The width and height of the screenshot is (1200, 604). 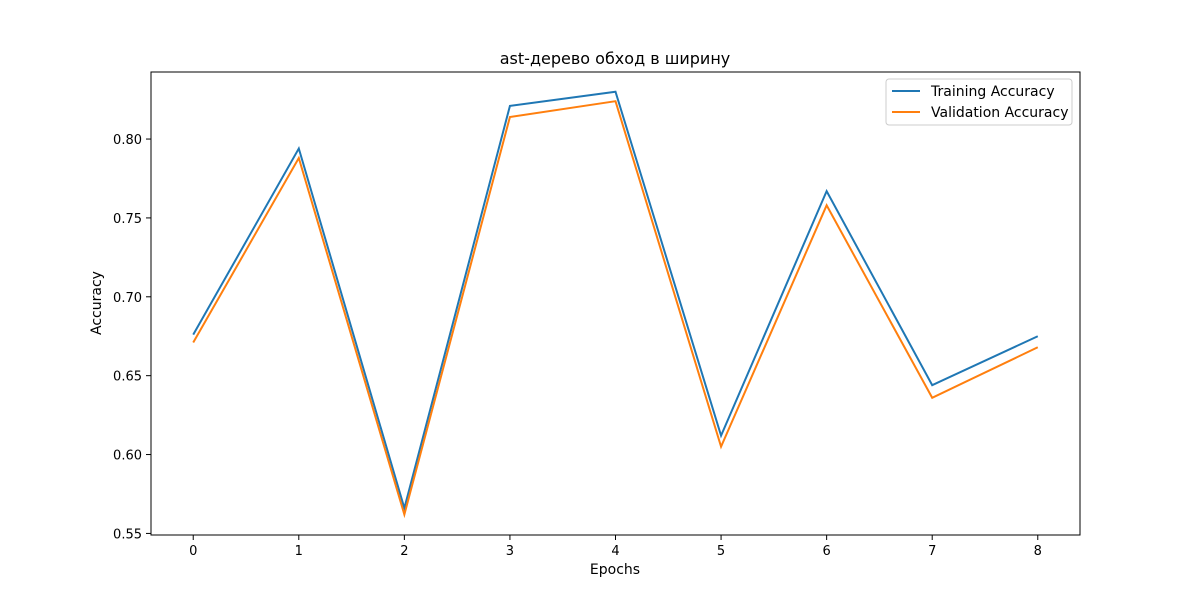 What do you see at coordinates (127, 377) in the screenshot?
I see `y-tick-label: 0.65` at bounding box center [127, 377].